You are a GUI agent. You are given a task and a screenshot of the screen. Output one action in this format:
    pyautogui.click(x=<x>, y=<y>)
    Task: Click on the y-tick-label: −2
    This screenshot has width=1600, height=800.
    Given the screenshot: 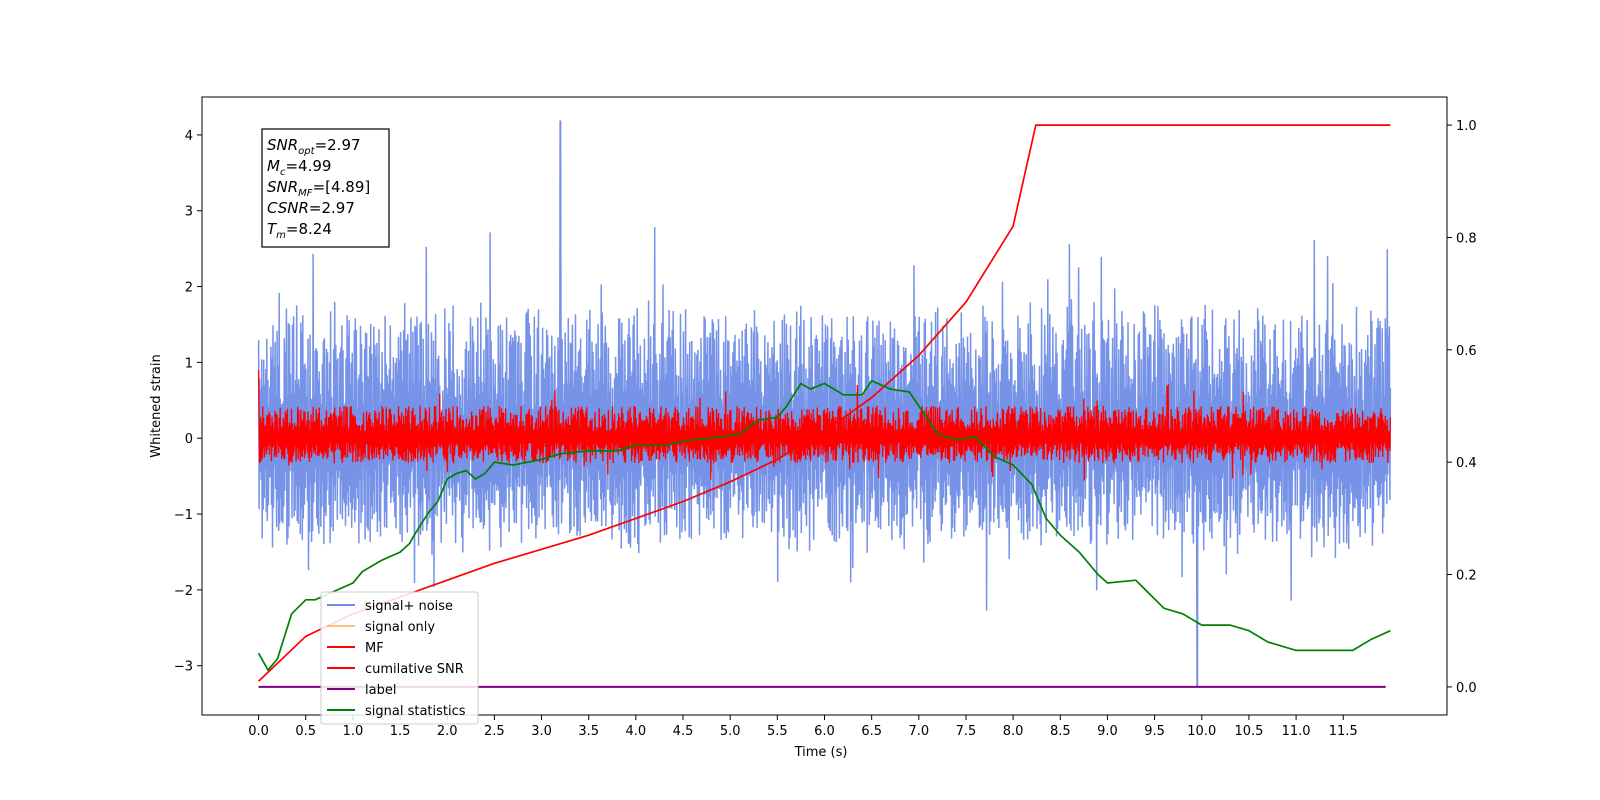 What is the action you would take?
    pyautogui.click(x=183, y=591)
    